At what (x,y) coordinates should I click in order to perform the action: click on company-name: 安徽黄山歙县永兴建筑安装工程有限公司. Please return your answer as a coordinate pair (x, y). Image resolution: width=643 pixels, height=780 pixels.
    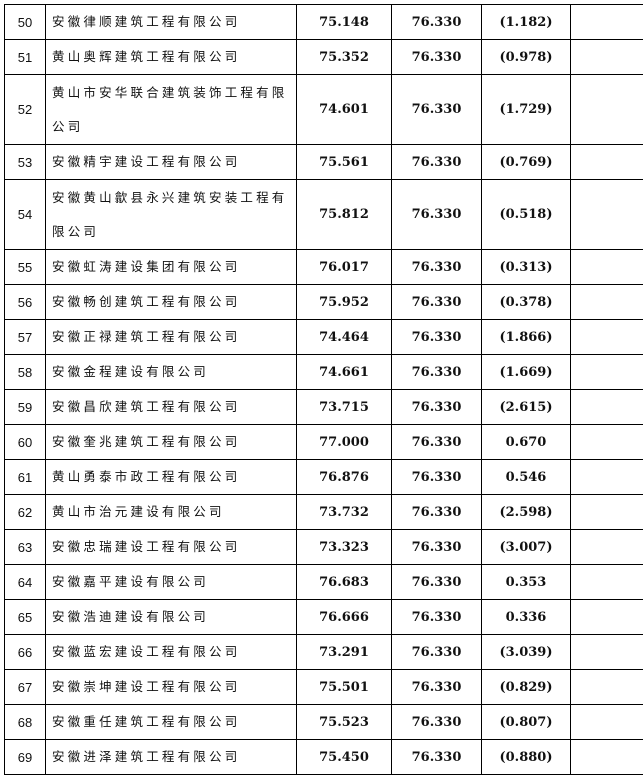
    Looking at the image, I should click on (171, 214).